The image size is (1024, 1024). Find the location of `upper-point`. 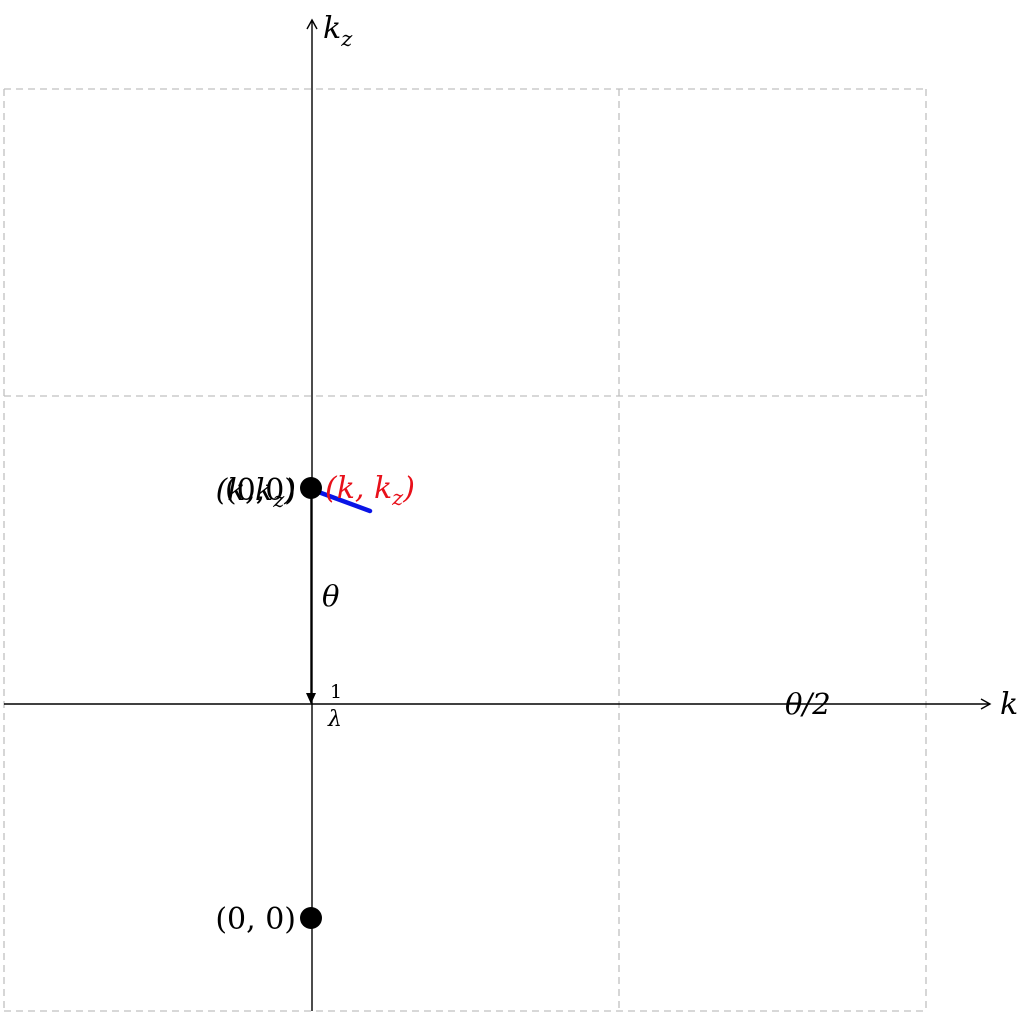

upper-point is located at coordinates (311, 488).